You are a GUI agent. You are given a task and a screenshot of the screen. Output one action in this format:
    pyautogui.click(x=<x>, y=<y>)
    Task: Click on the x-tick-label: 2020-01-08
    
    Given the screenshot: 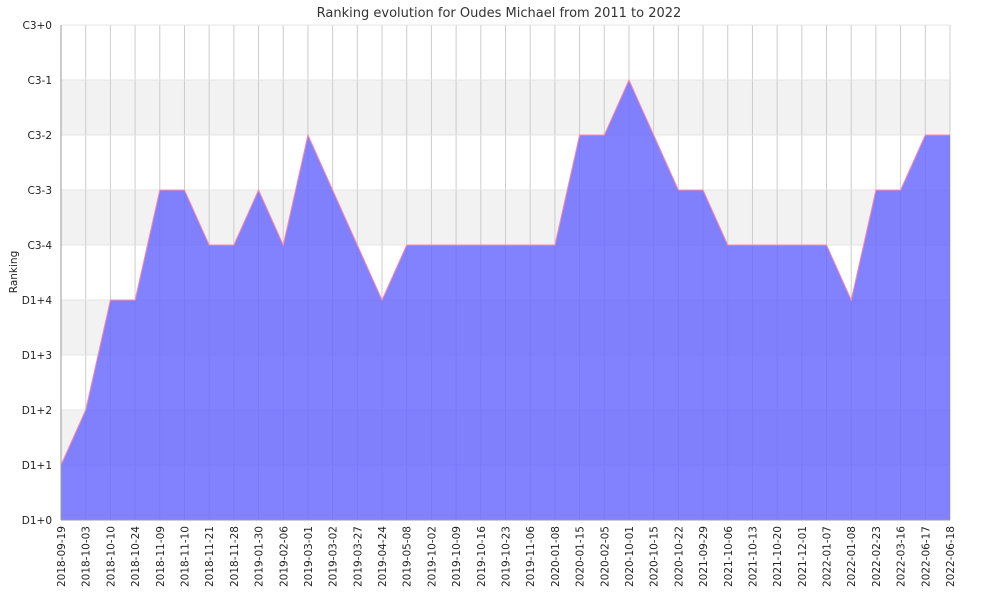 What is the action you would take?
    pyautogui.click(x=556, y=556)
    